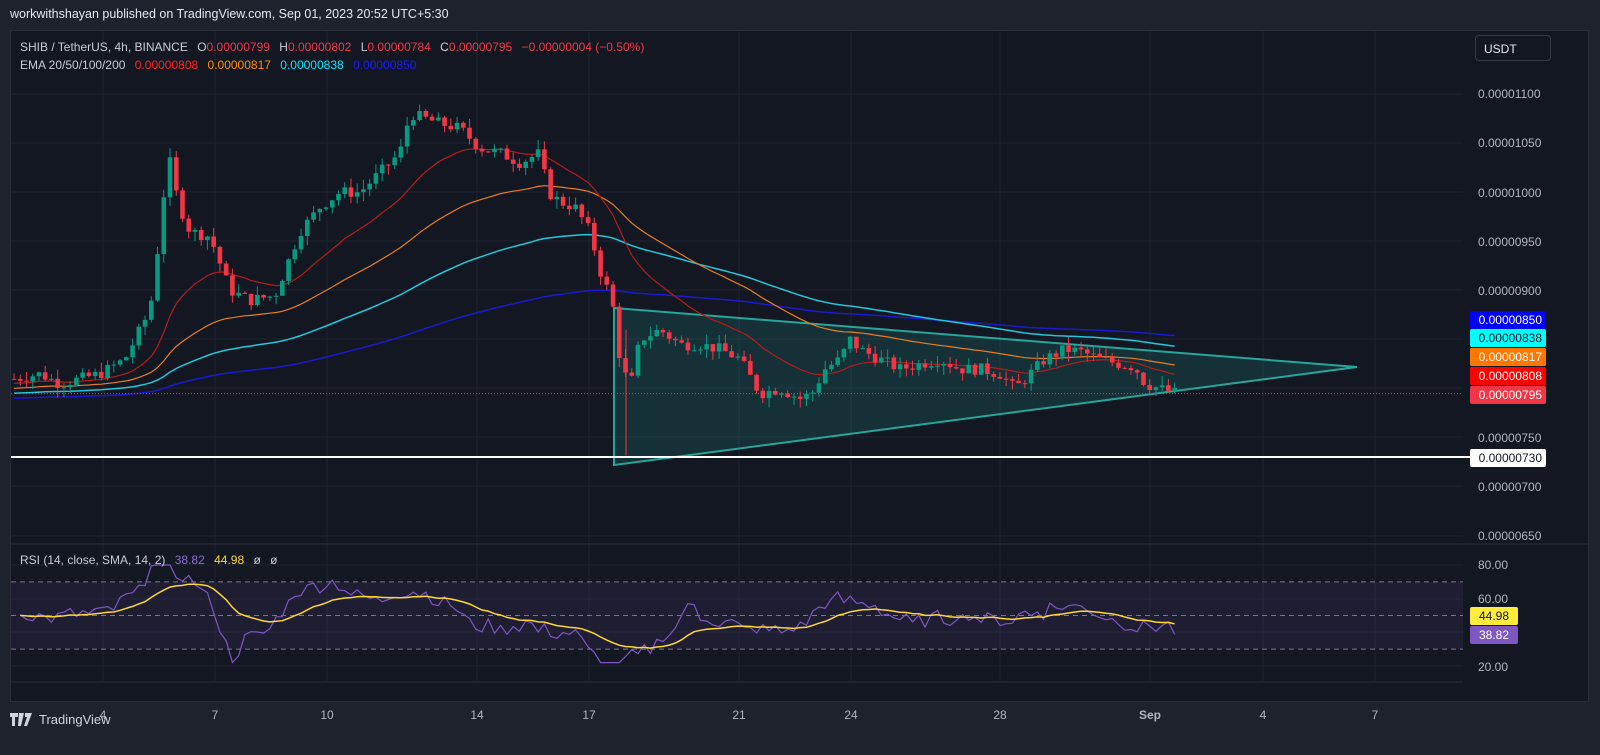  Describe the element at coordinates (319, 47) in the screenshot. I see `high-value: 0.00000802` at that location.